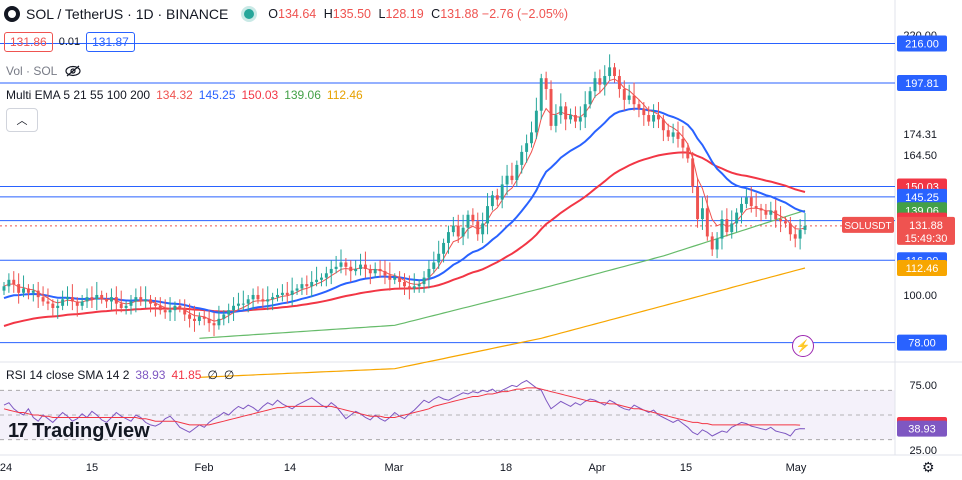  Describe the element at coordinates (22, 120) in the screenshot. I see `collapse-legend-button: ︿` at that location.